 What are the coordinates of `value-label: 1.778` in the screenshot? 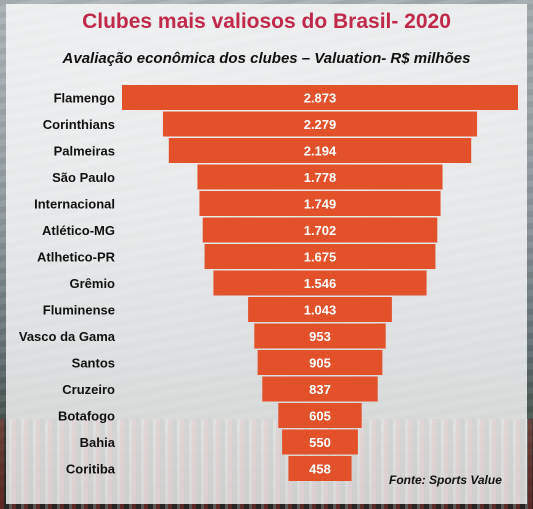 It's located at (320, 177).